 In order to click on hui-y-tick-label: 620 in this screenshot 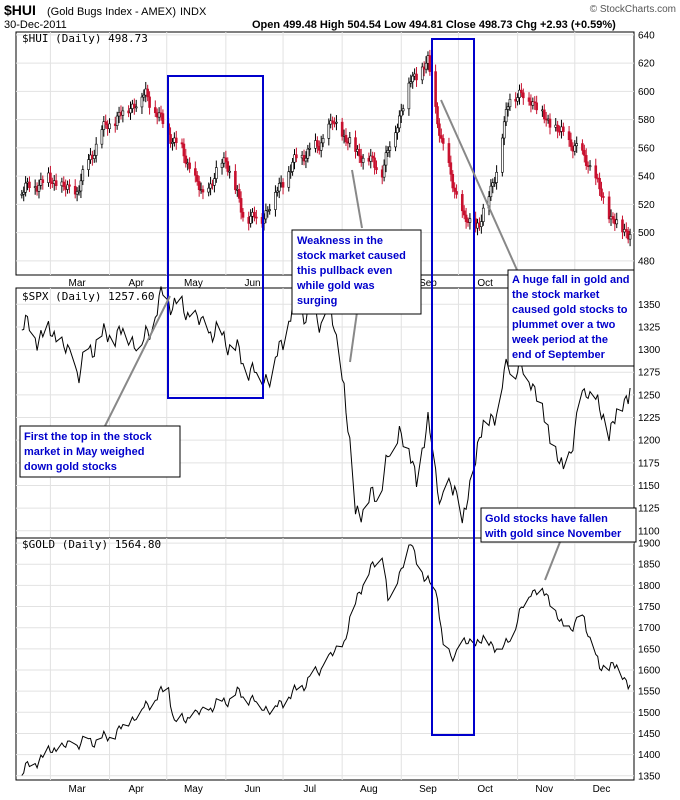, I will do `click(646, 64)`.